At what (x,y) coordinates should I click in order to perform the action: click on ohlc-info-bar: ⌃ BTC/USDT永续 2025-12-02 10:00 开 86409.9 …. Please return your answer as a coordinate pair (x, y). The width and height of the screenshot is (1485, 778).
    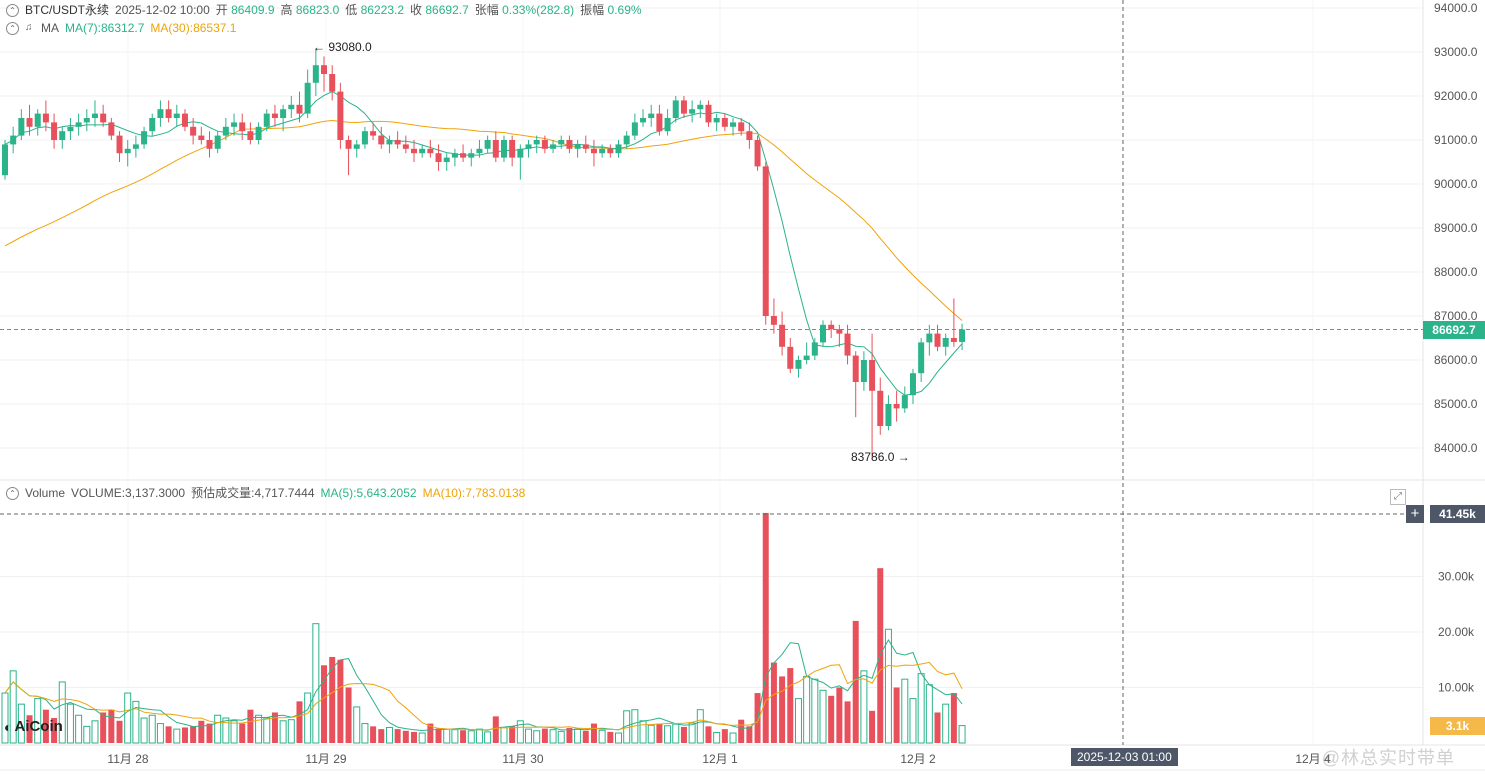
    Looking at the image, I should click on (324, 10).